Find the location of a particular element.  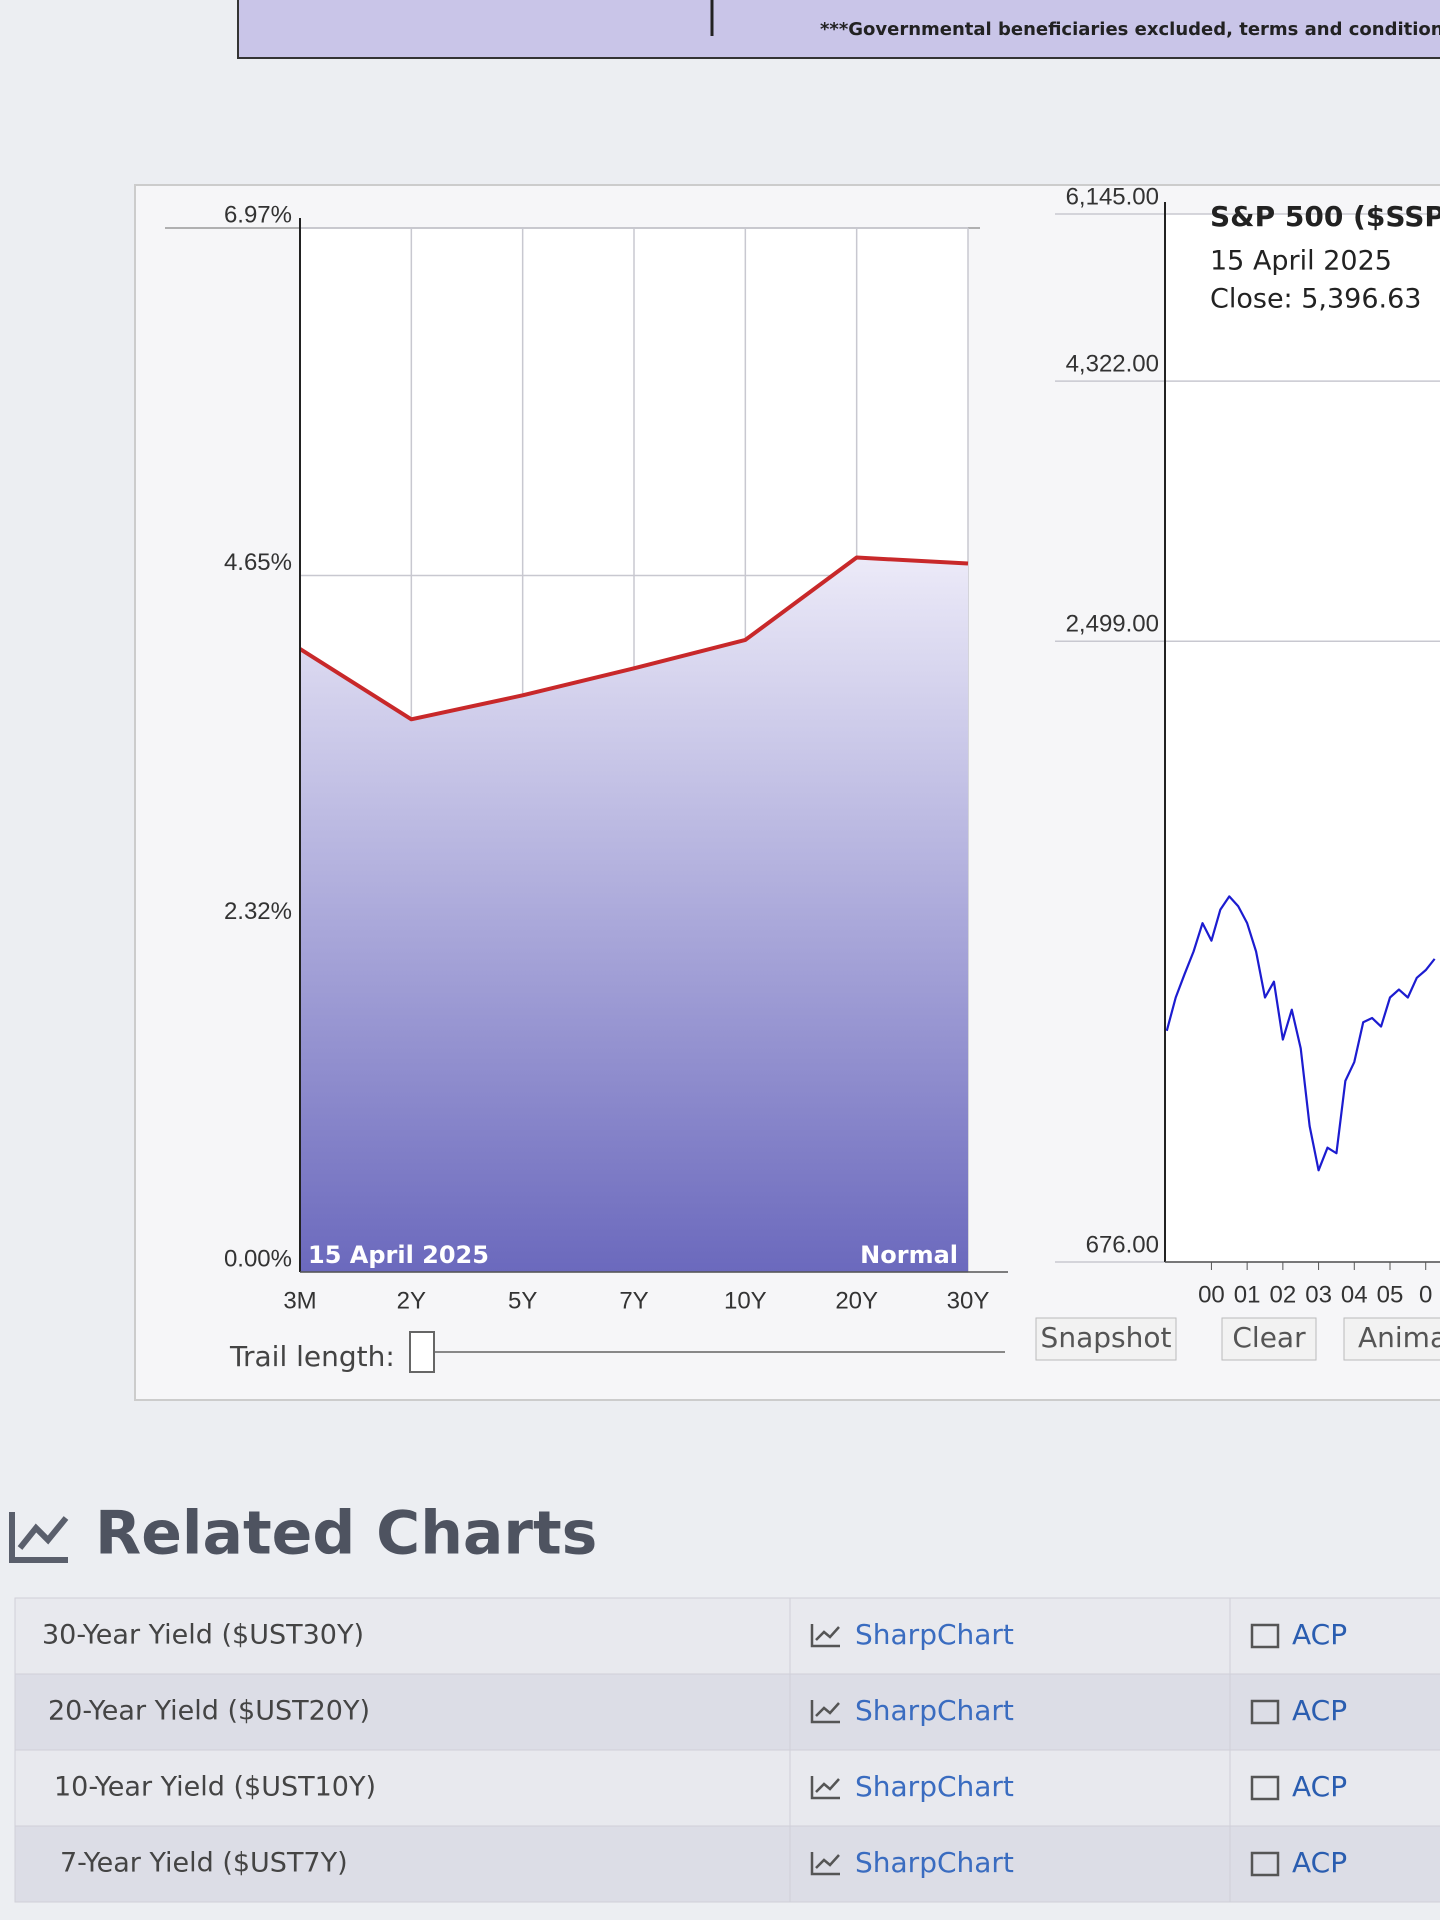

buttons: Snapshot Clear Anima is located at coordinates (1237, 1339).